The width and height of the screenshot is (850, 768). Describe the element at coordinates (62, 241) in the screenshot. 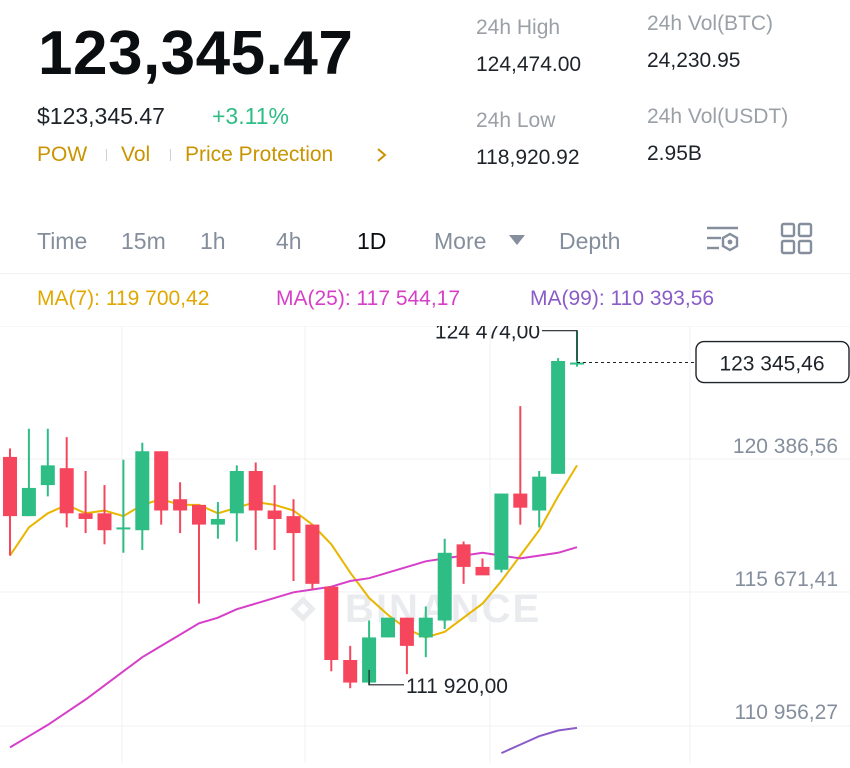

I see `tab-time: Time` at that location.